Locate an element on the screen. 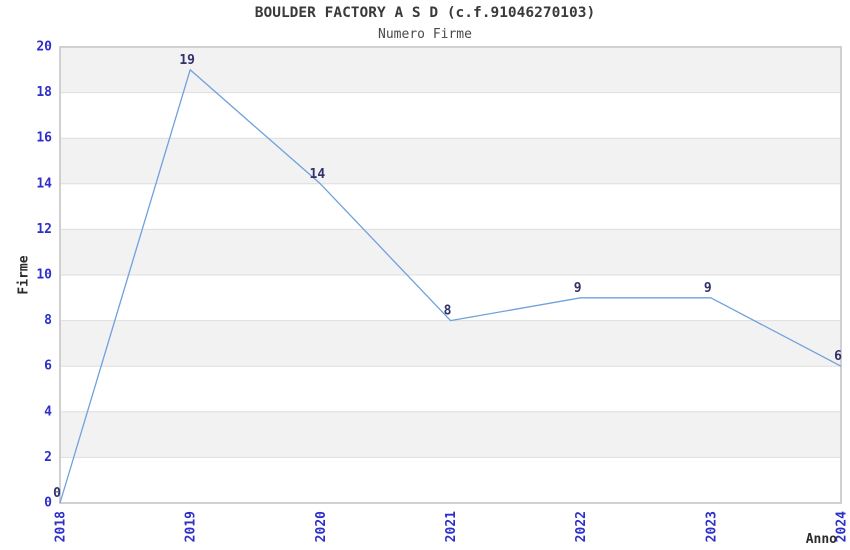  x-tick-label: 2021 is located at coordinates (451, 526).